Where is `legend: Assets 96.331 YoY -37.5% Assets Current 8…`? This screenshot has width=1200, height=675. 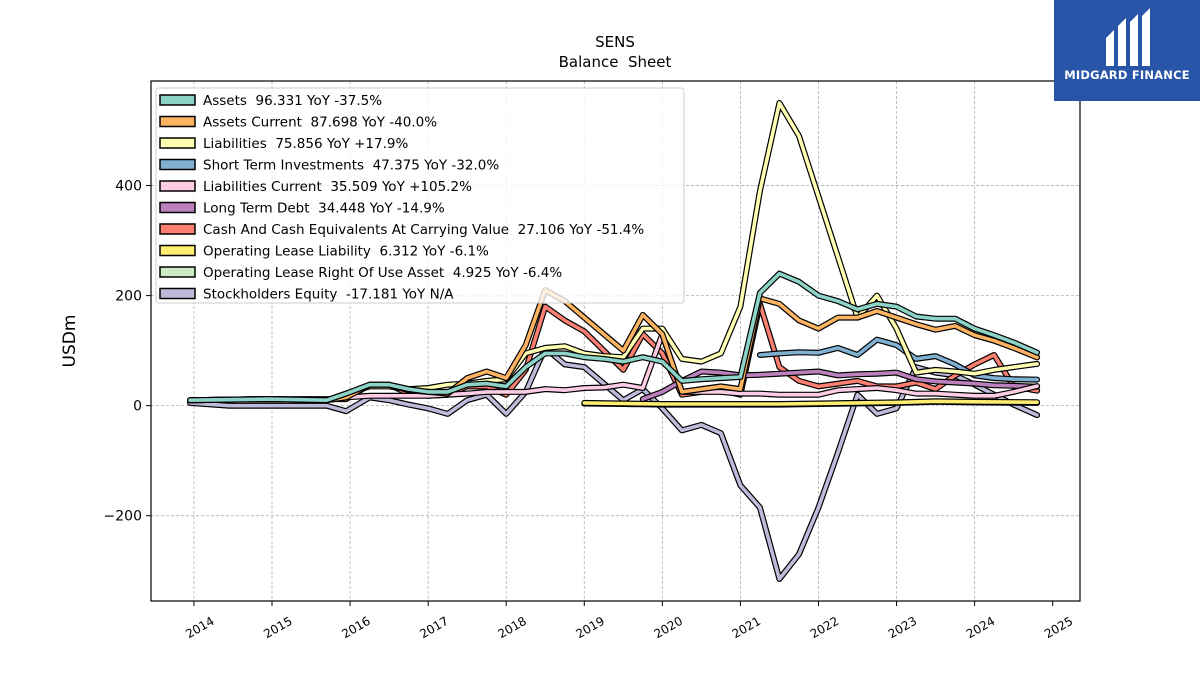 legend: Assets 96.331 YoY -37.5% Assets Current 8… is located at coordinates (420, 195).